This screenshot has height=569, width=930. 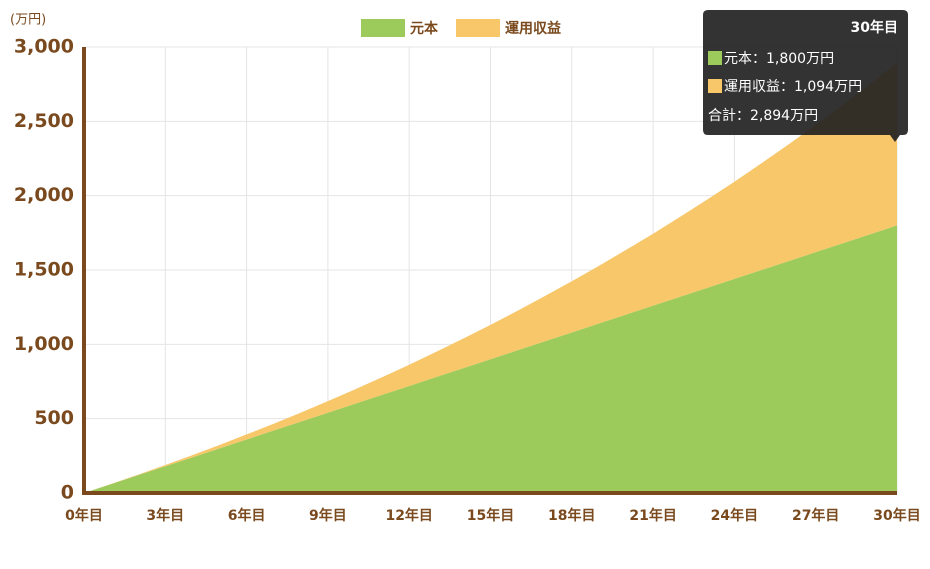 I want to click on x-tick-label: 0年目, so click(x=84, y=515).